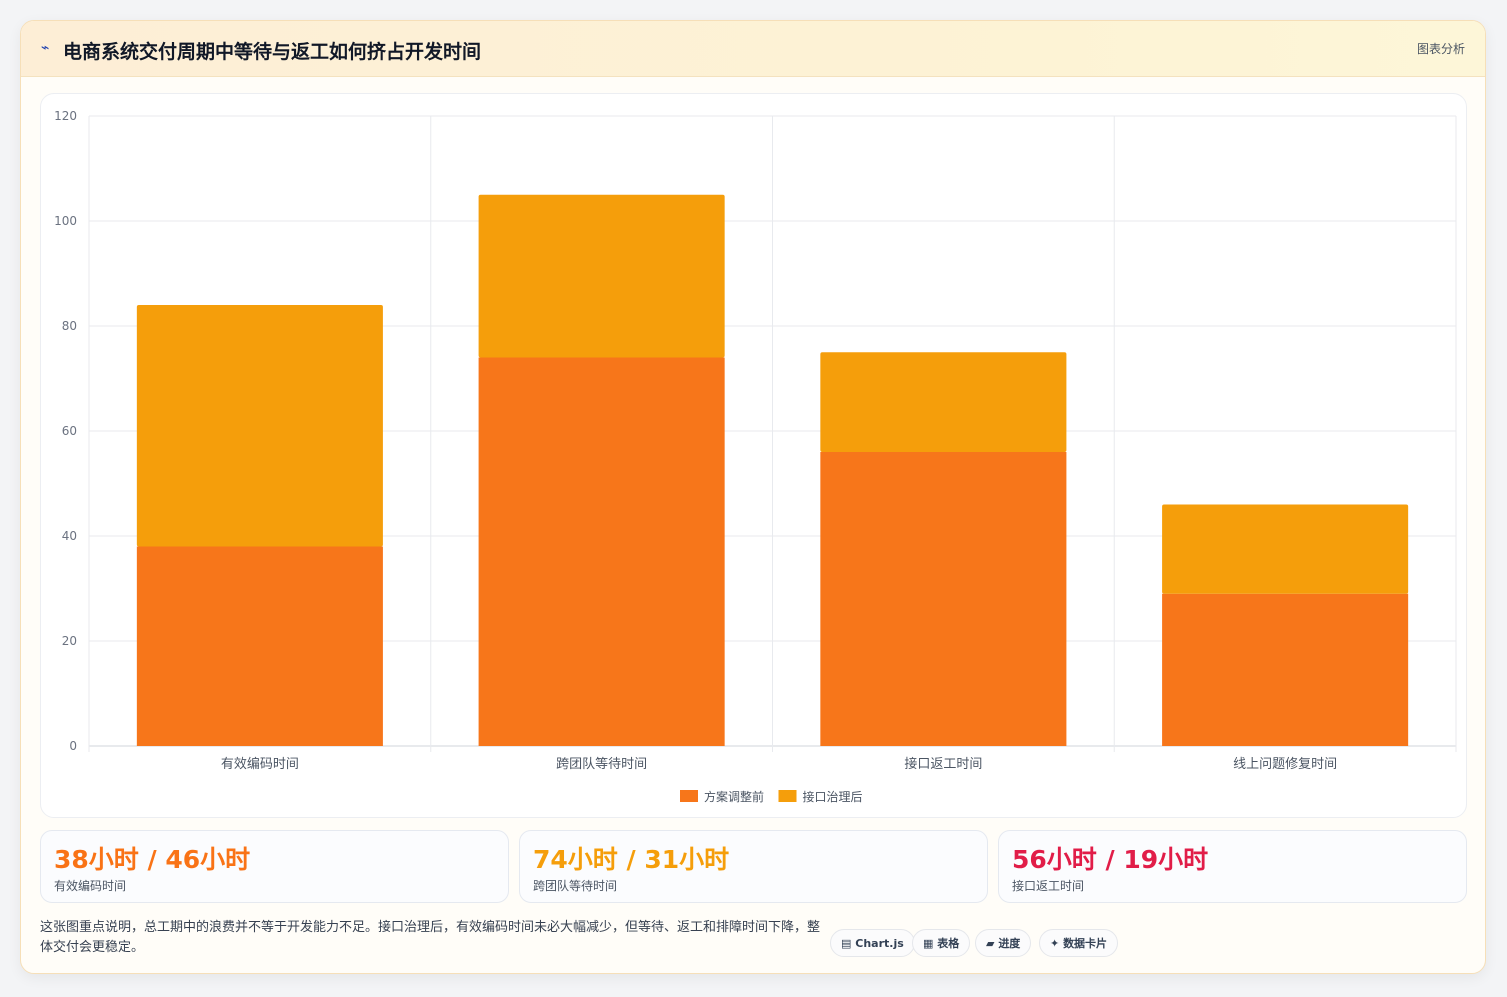  Describe the element at coordinates (272, 52) in the screenshot. I see `chart-title: 电商系统交付周期中等待与返工如何挤占开发时间` at that location.